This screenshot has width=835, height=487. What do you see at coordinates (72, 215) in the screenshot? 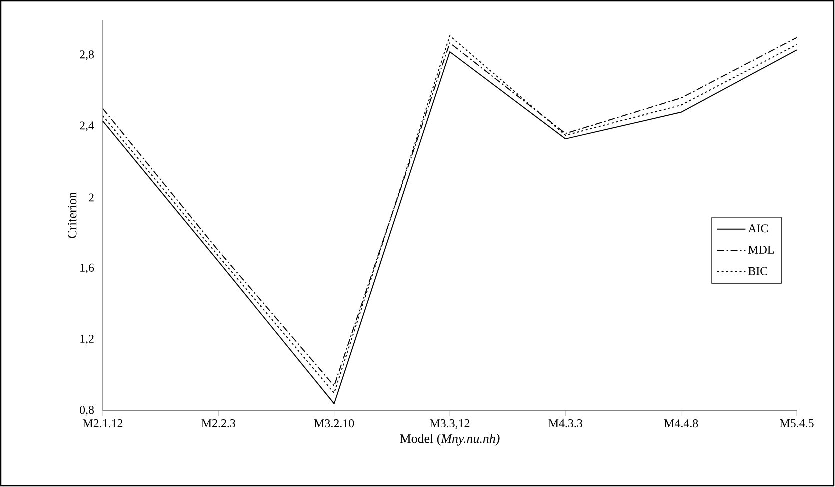
I see `y-axis-title: Criterion` at bounding box center [72, 215].